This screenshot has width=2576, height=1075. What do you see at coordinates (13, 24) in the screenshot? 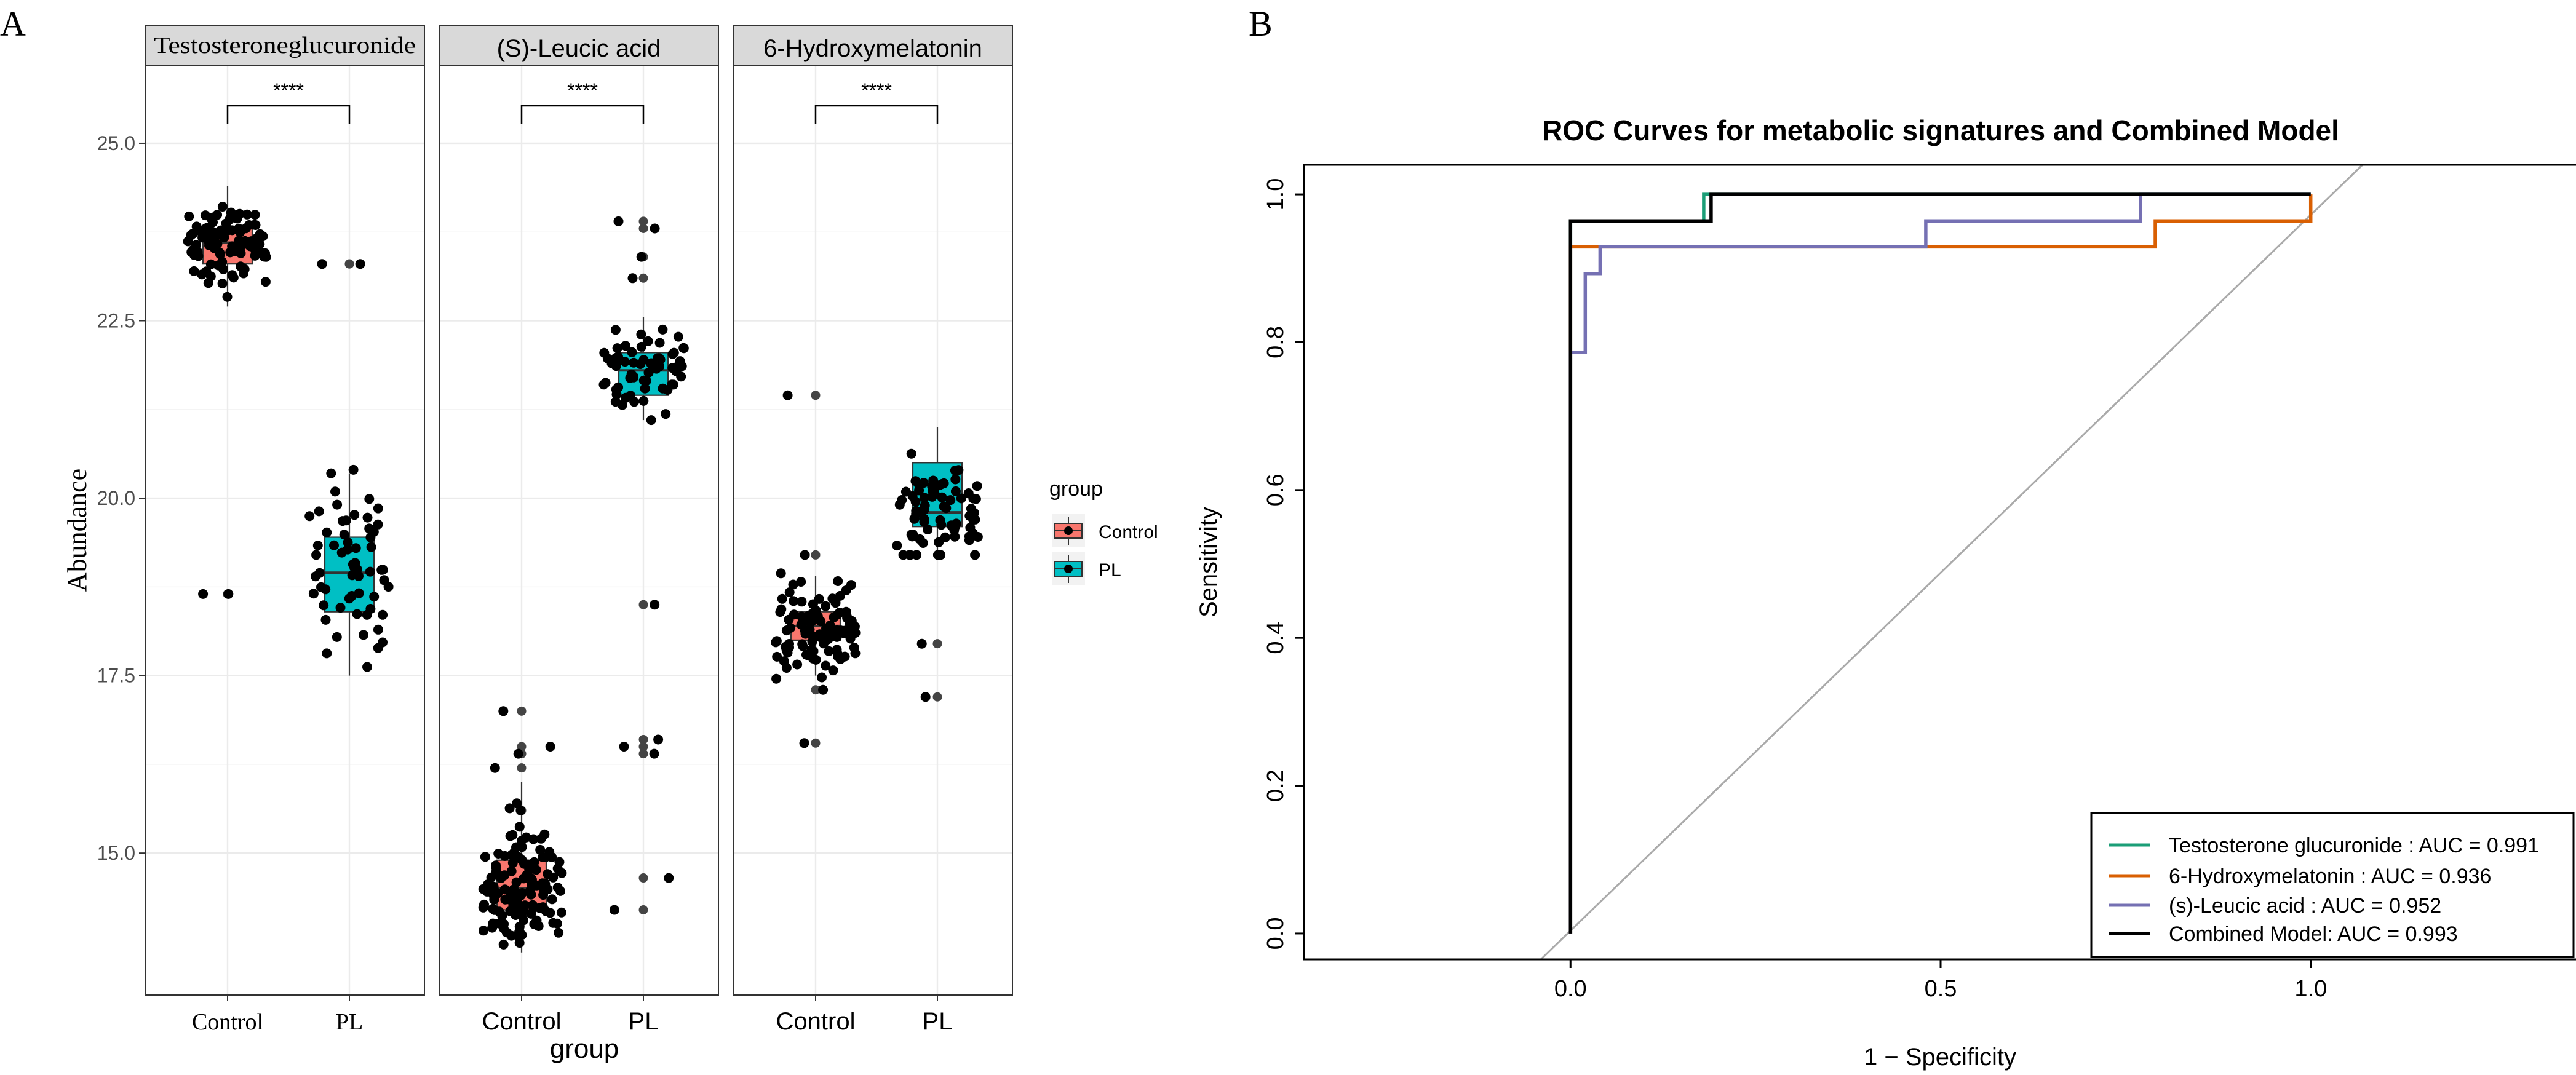
I see `panel-a-label: A` at bounding box center [13, 24].